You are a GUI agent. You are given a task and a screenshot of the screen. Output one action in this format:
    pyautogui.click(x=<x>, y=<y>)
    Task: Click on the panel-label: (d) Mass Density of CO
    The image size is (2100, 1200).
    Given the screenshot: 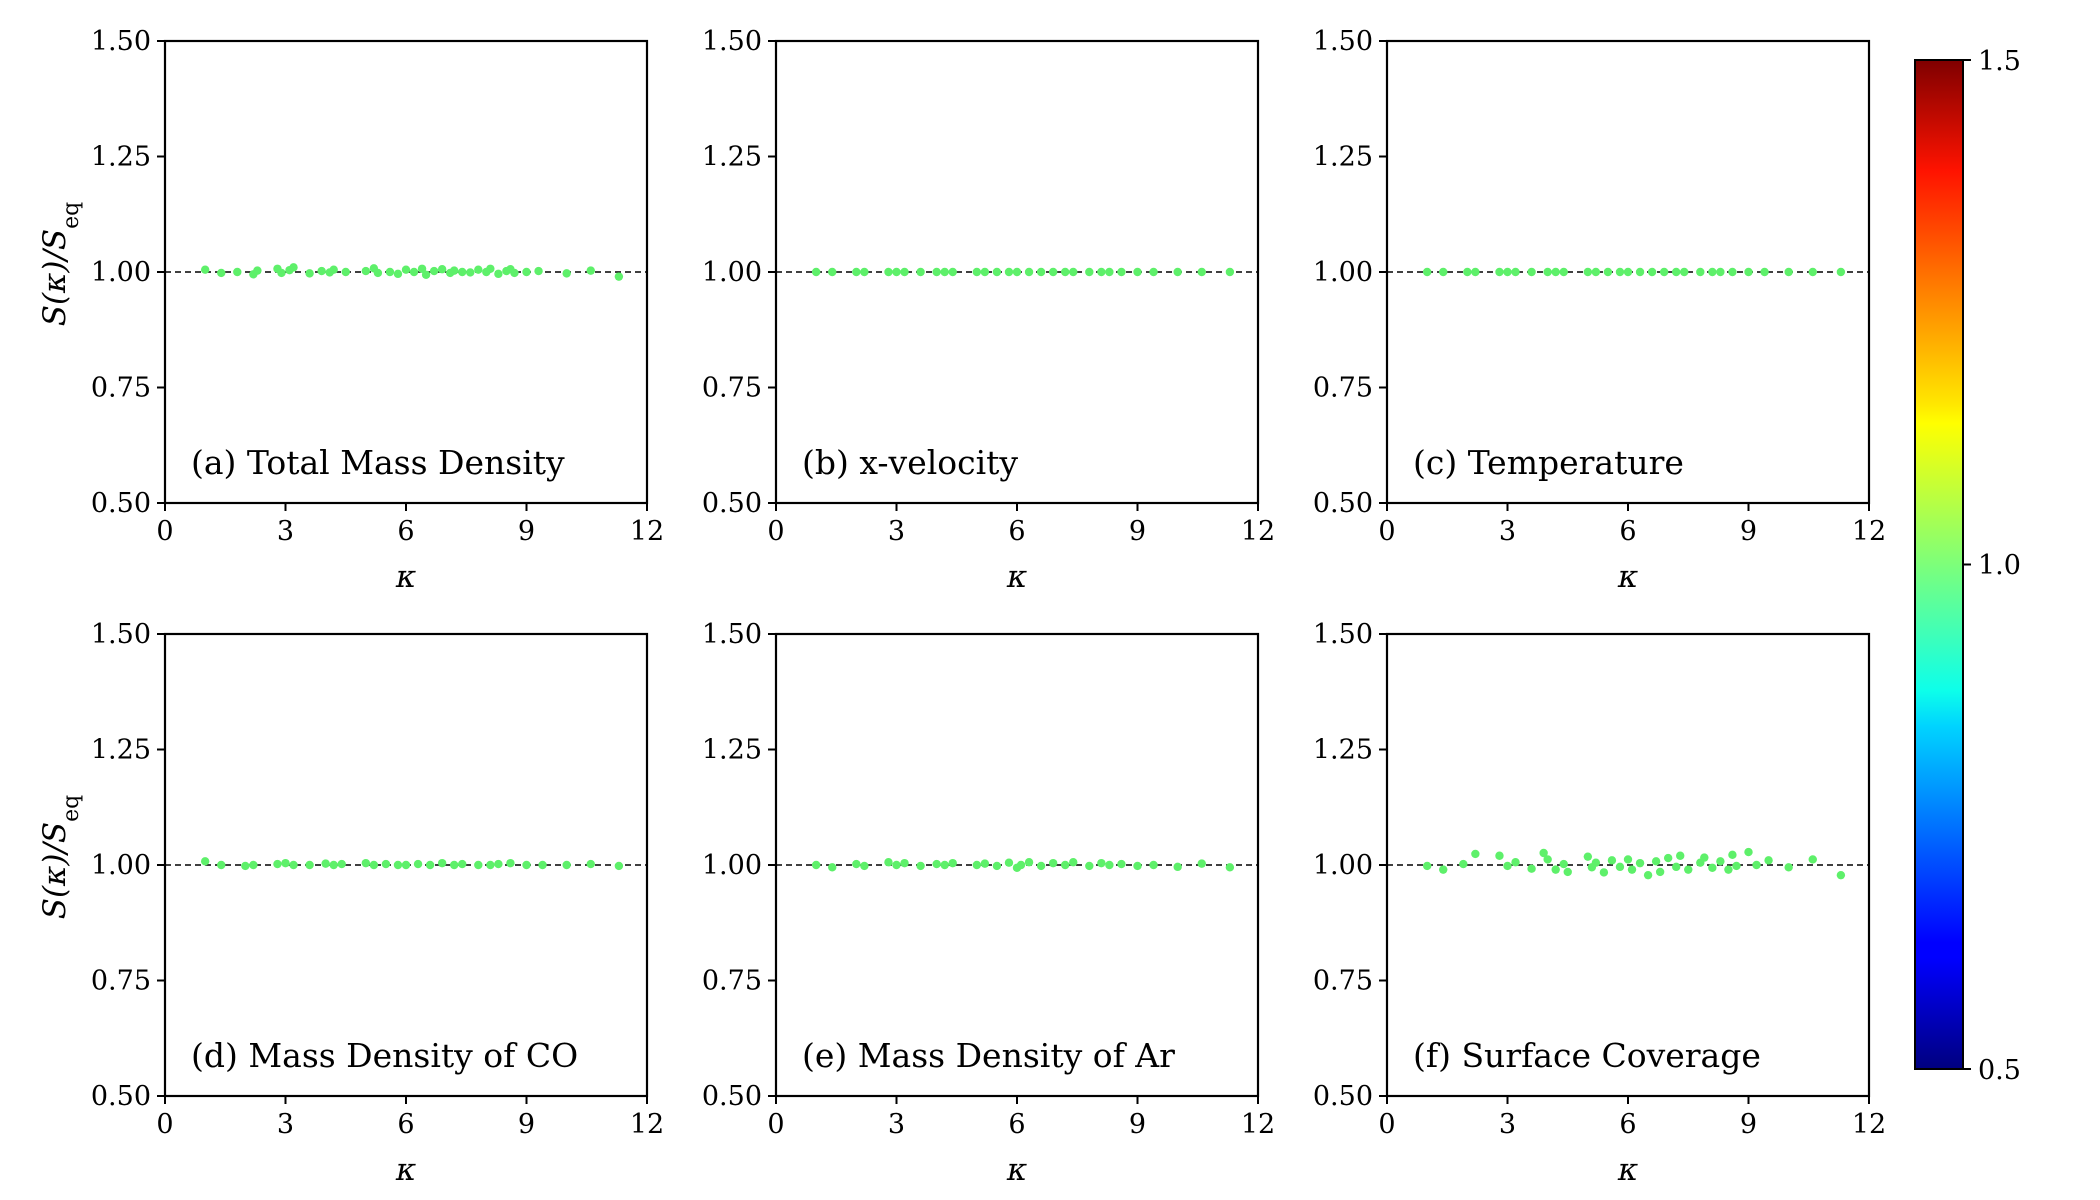 What is the action you would take?
    pyautogui.click(x=384, y=1055)
    